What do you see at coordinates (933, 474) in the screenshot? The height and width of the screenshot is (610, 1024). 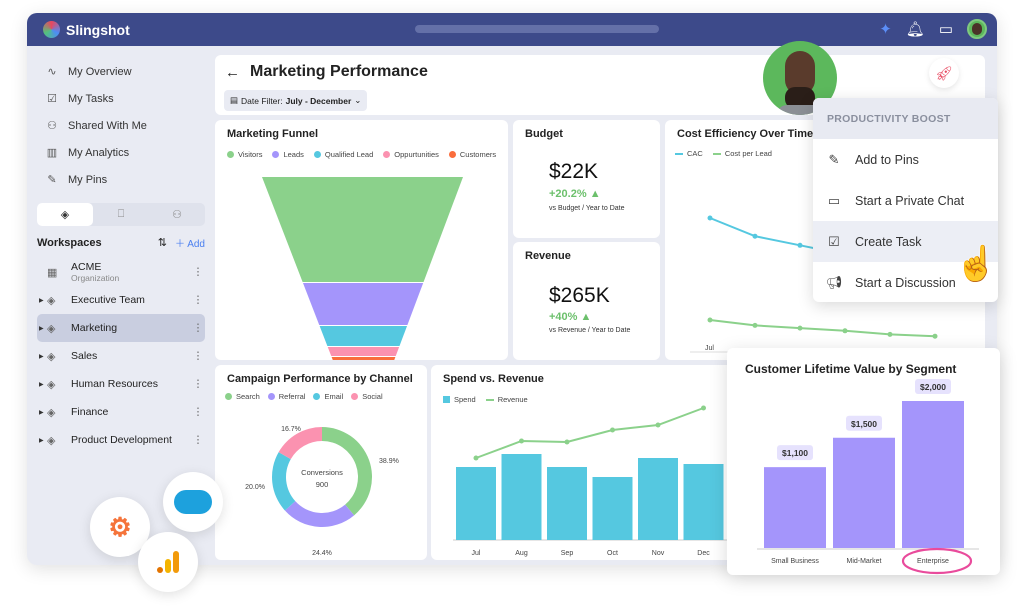 I see `bar-enterprise` at bounding box center [933, 474].